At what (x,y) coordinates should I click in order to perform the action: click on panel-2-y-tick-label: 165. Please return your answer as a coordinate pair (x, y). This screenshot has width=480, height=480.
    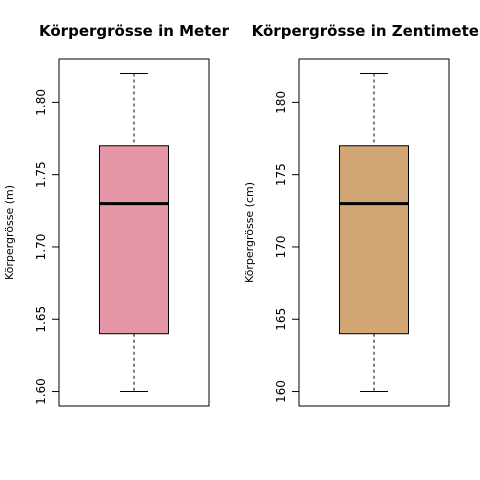
    Looking at the image, I should click on (281, 319).